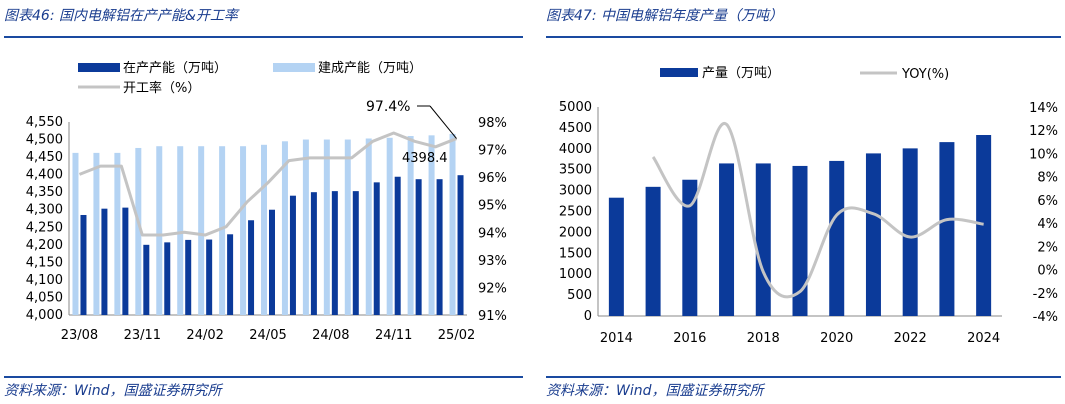 Image resolution: width=1065 pixels, height=404 pixels. What do you see at coordinates (1045, 317) in the screenshot?
I see `right-chart-right-tick-label: -4%` at bounding box center [1045, 317].